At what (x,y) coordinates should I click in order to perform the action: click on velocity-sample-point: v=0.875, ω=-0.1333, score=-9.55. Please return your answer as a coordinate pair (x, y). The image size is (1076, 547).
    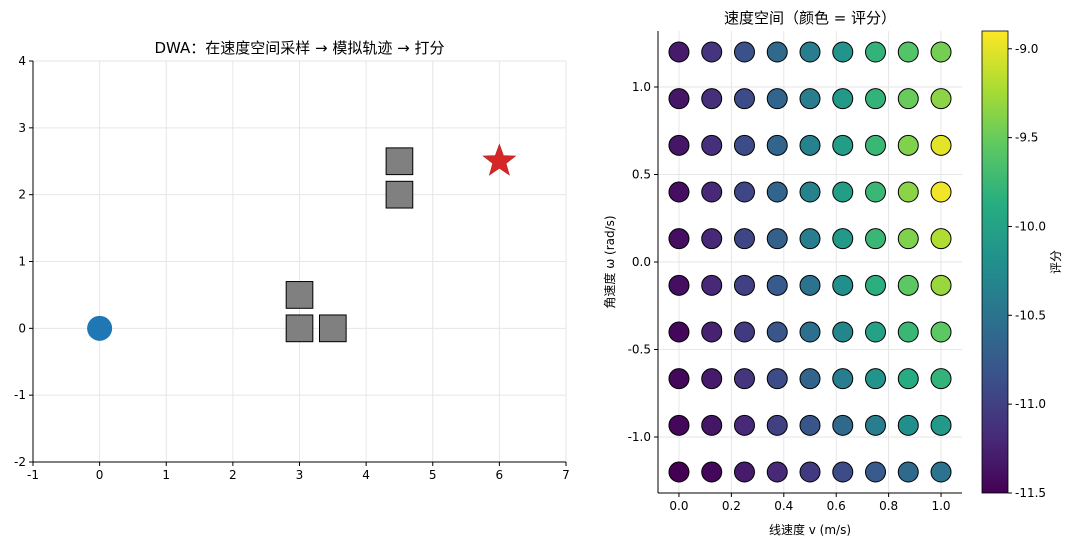
    Looking at the image, I should click on (908, 285).